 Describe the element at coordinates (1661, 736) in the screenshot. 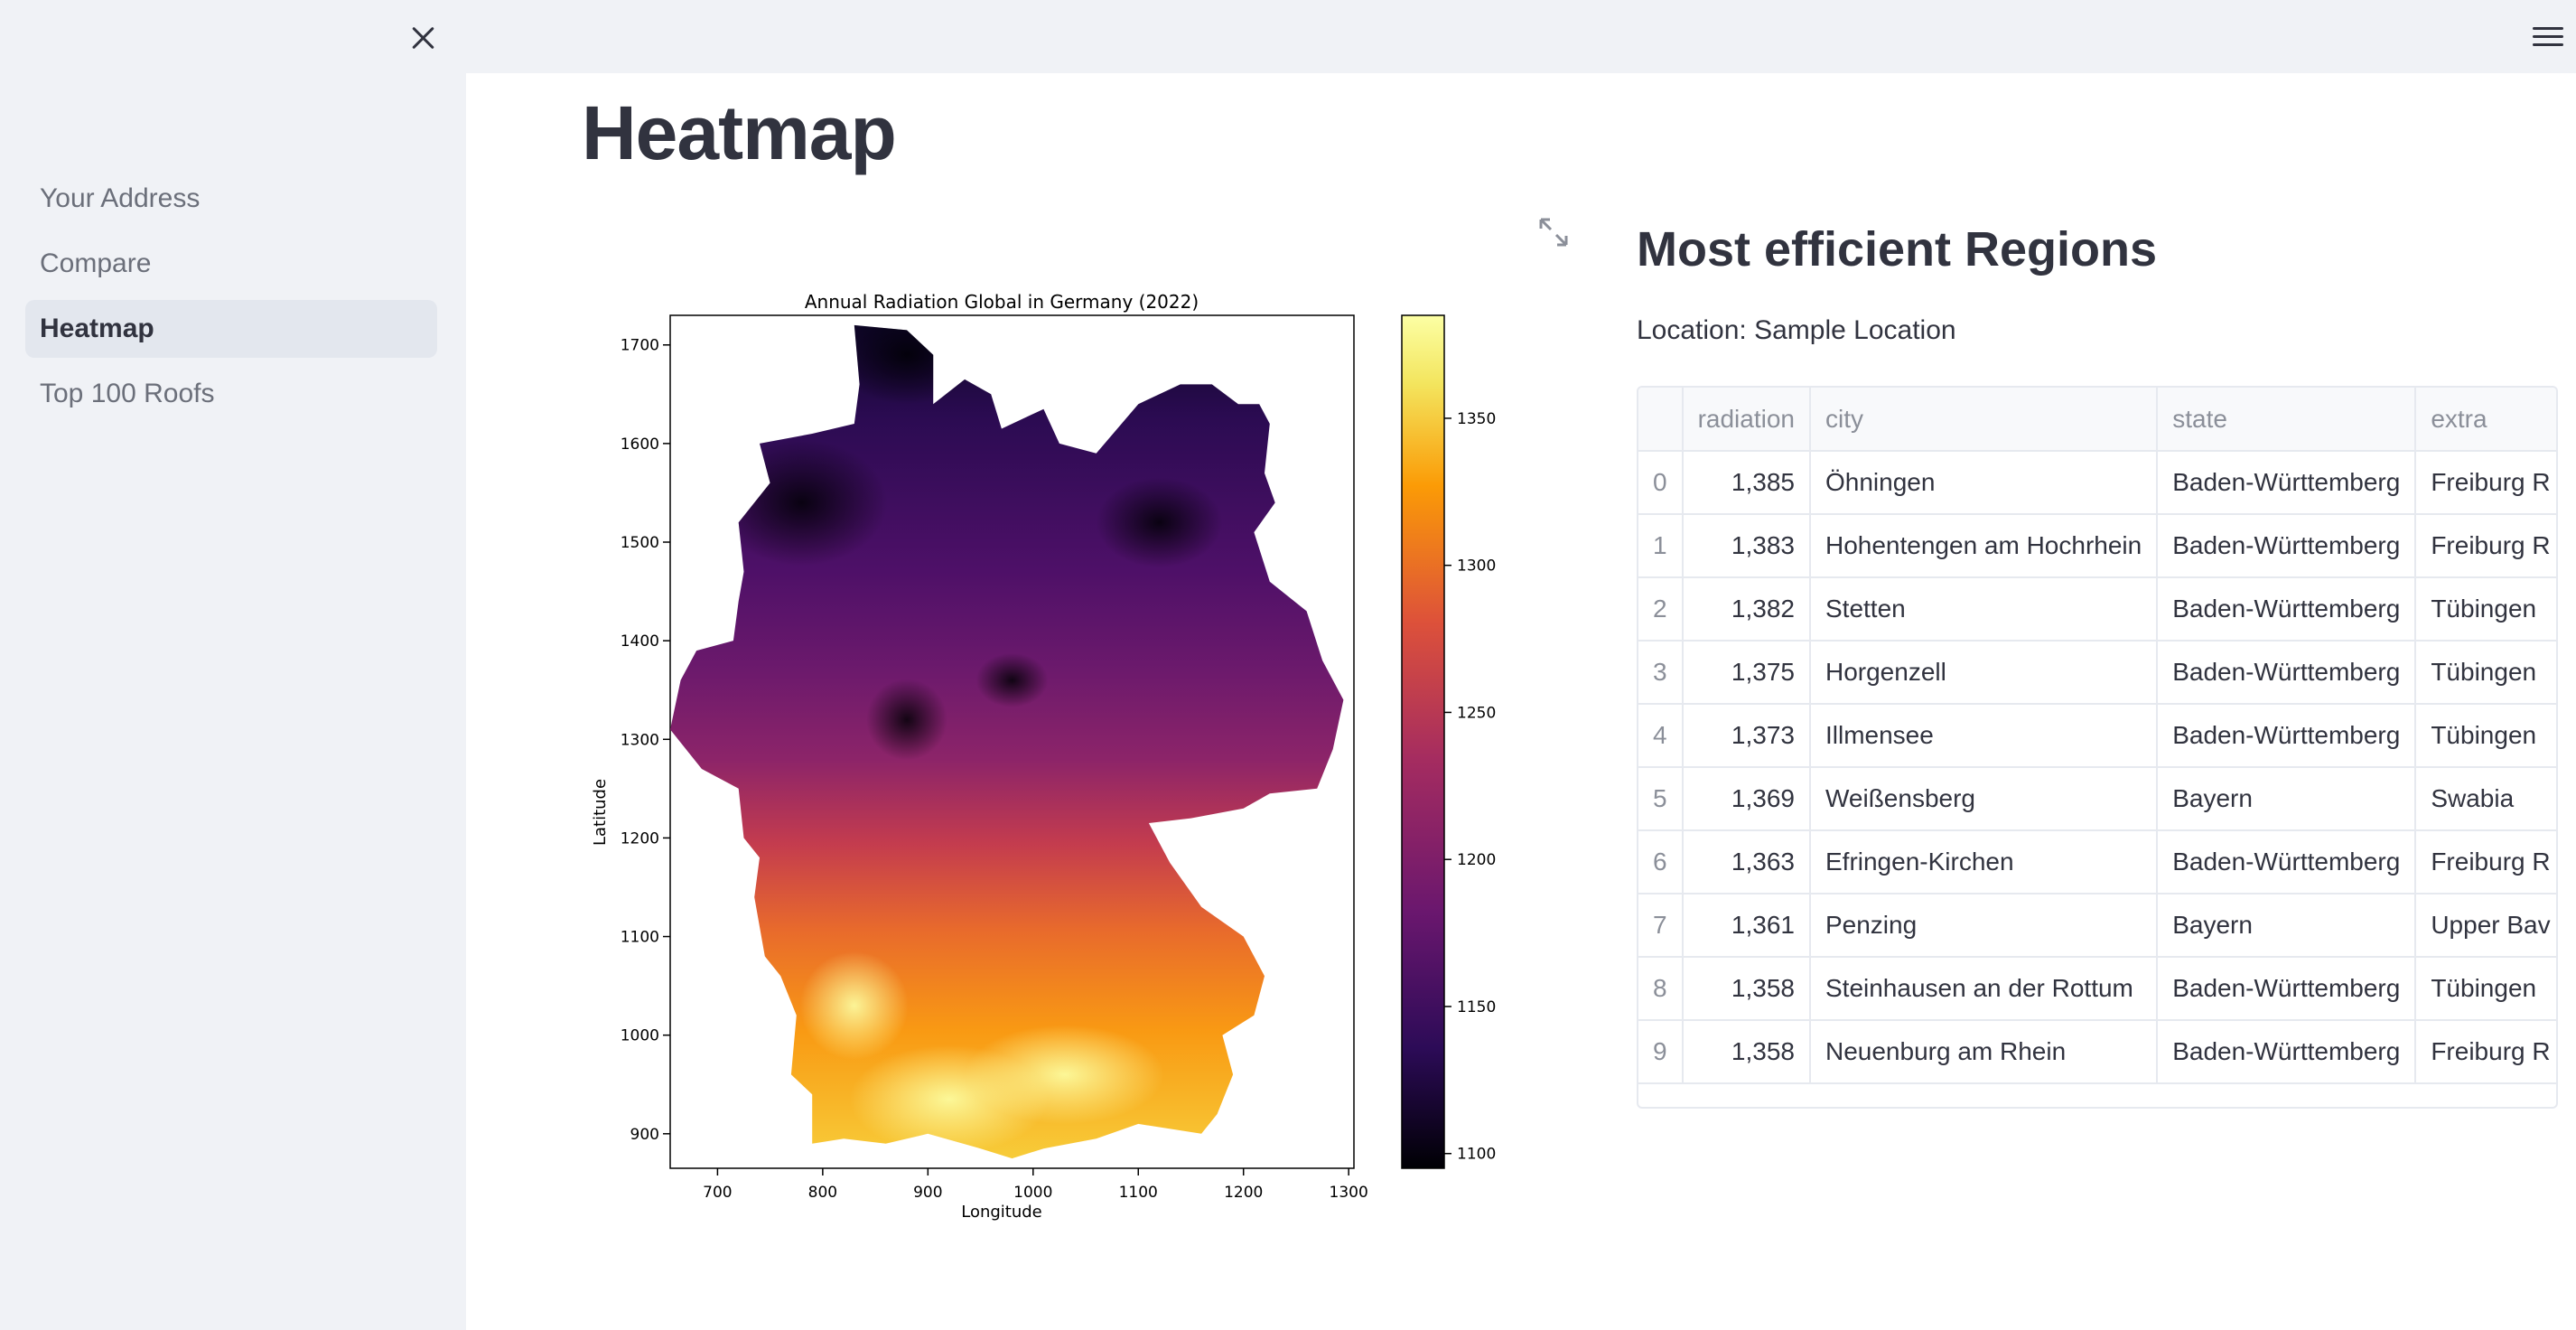

I see `row-index: 4` at that location.